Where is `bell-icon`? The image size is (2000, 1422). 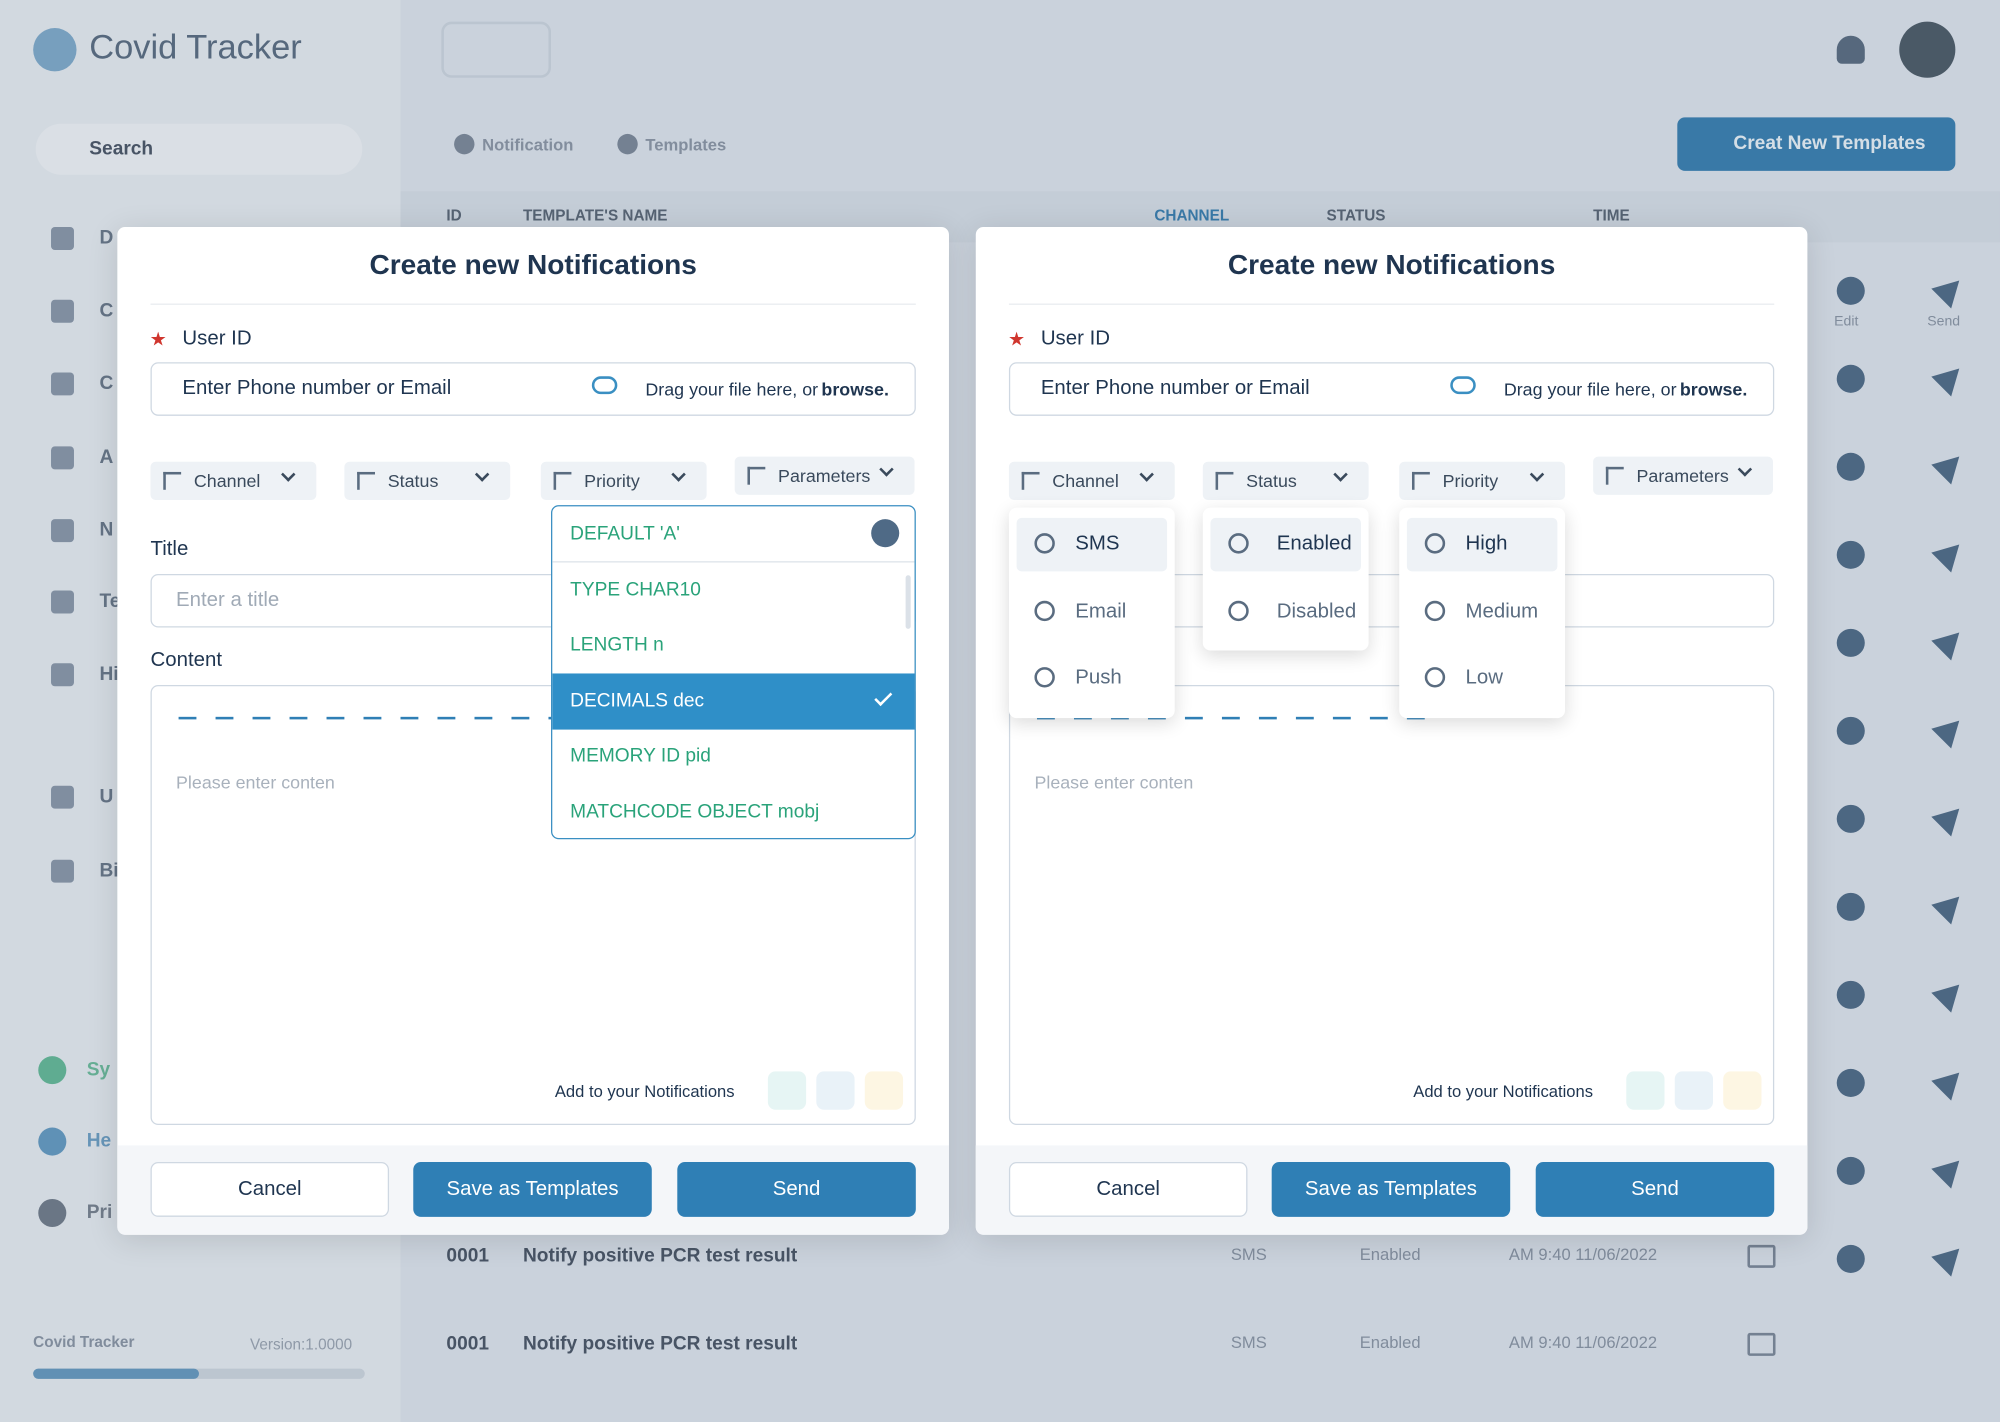 bell-icon is located at coordinates (1850, 49).